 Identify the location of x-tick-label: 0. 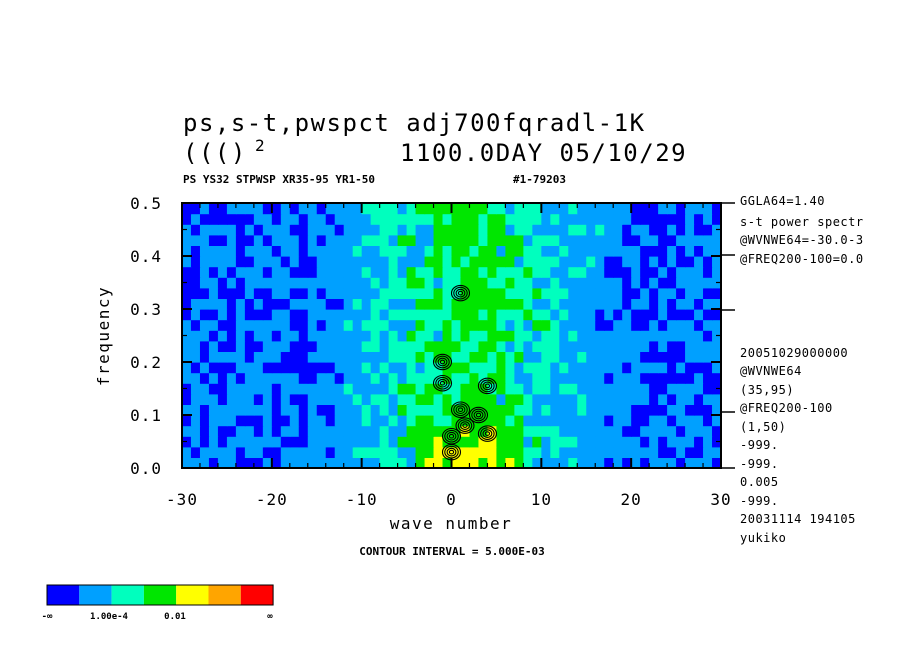
(451, 499).